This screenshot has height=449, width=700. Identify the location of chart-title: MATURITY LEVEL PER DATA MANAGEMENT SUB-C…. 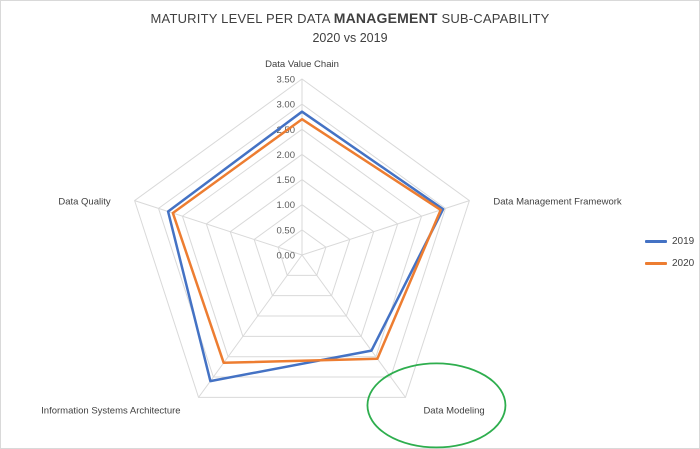
(350, 18).